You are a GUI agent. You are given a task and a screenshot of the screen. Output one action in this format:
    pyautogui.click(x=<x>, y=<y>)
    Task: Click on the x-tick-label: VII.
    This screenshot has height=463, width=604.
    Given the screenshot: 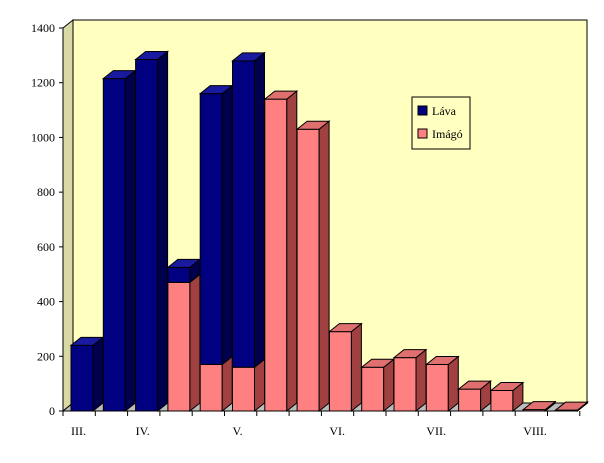 What is the action you would take?
    pyautogui.click(x=436, y=431)
    